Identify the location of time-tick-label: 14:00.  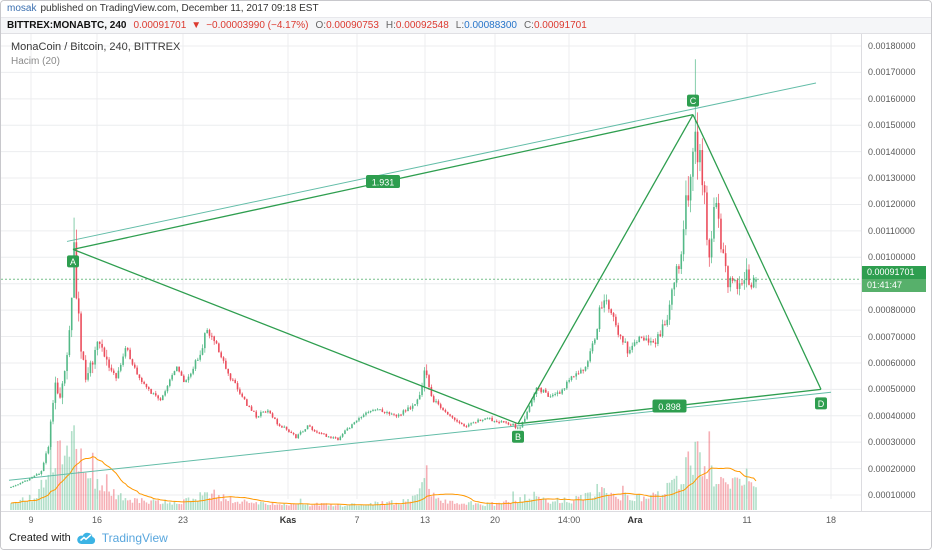
(569, 520).